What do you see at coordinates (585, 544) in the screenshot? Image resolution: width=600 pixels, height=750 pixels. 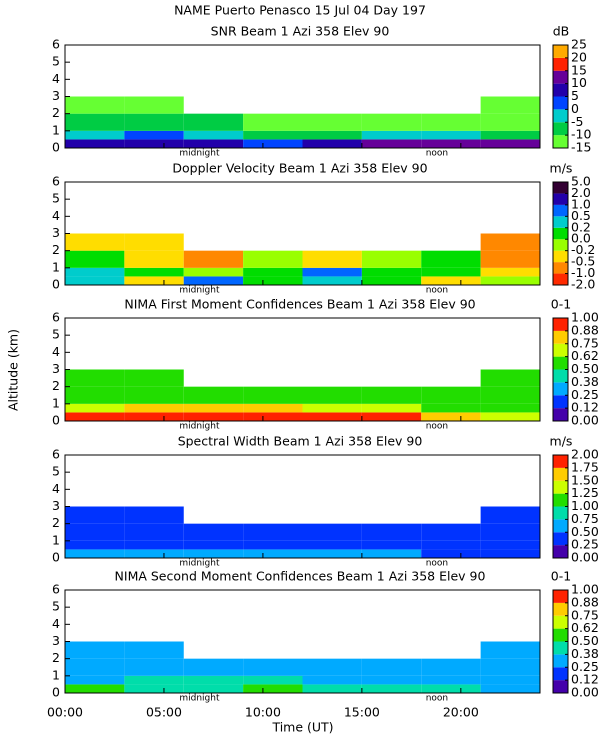 I see `colorbar-tick-label: 0.25` at bounding box center [585, 544].